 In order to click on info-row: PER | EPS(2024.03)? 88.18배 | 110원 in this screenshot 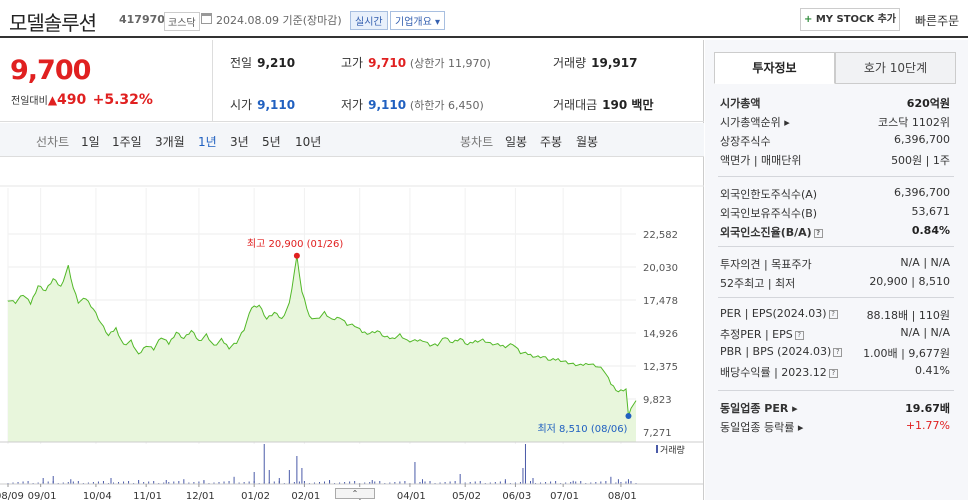, I will do `click(834, 314)`.